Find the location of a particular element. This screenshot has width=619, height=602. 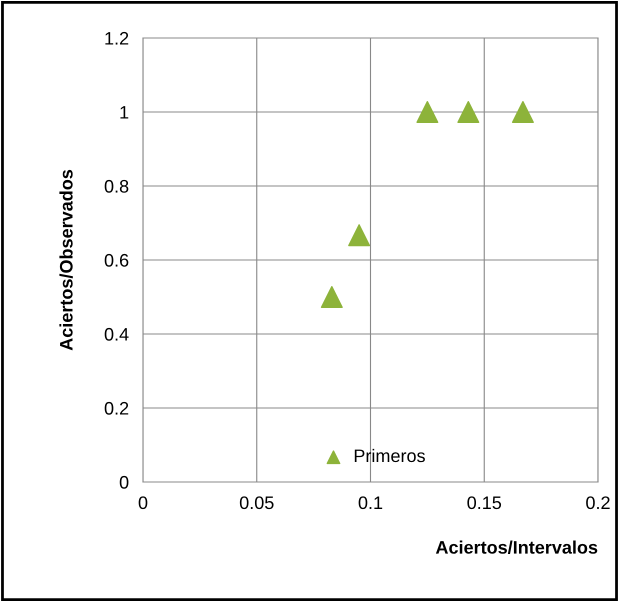

x-tick-label: 0.15 is located at coordinates (484, 503).